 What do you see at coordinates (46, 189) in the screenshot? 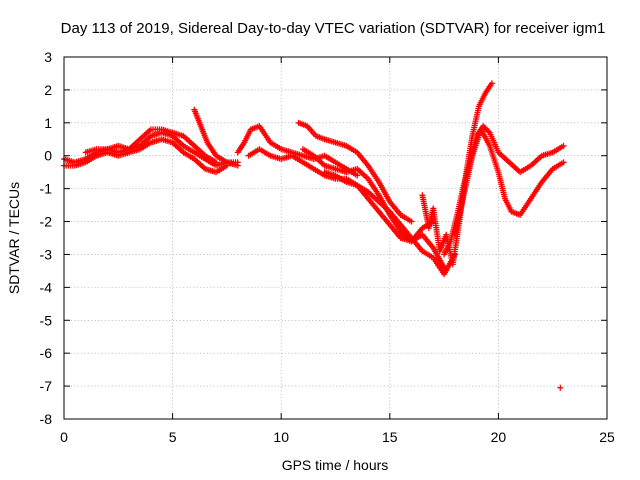
I see `y-tick-label: -1` at bounding box center [46, 189].